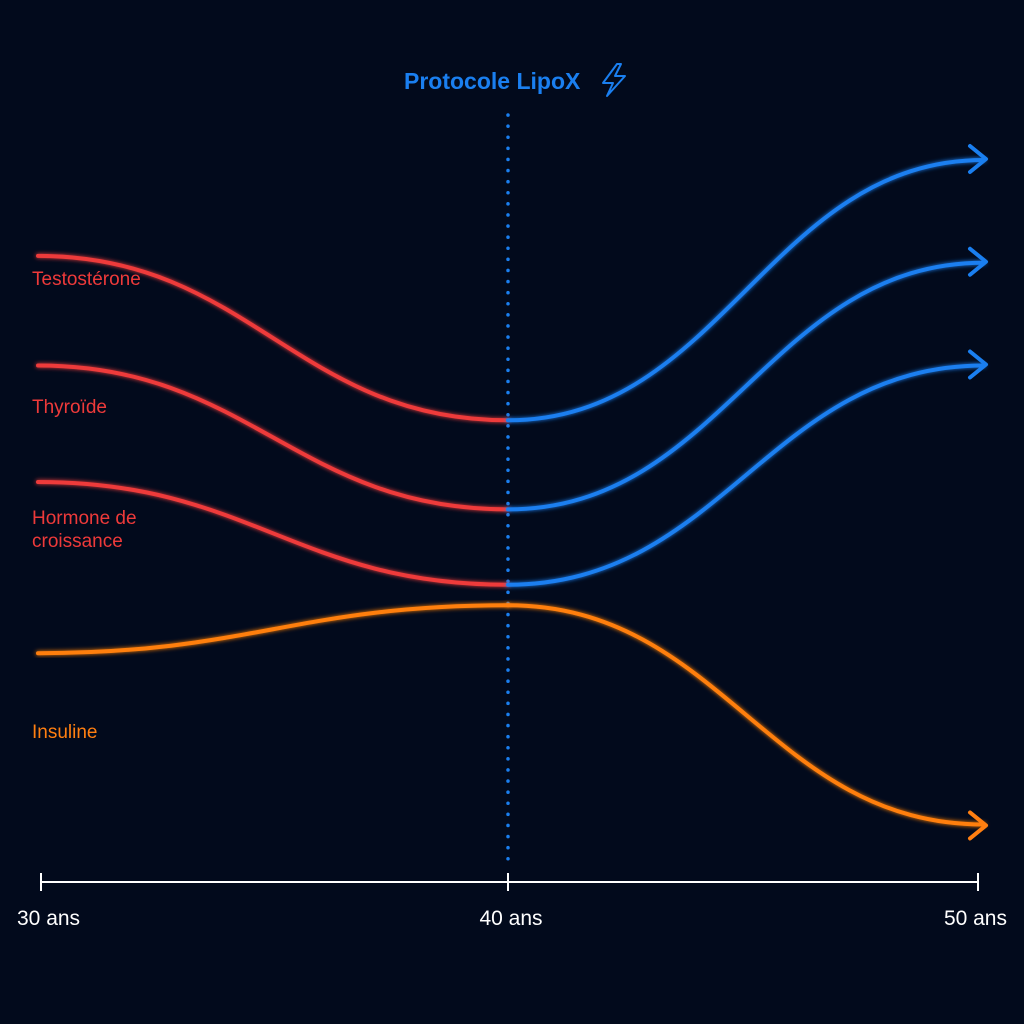  I want to click on series-label: Thyroïde, so click(69, 407).